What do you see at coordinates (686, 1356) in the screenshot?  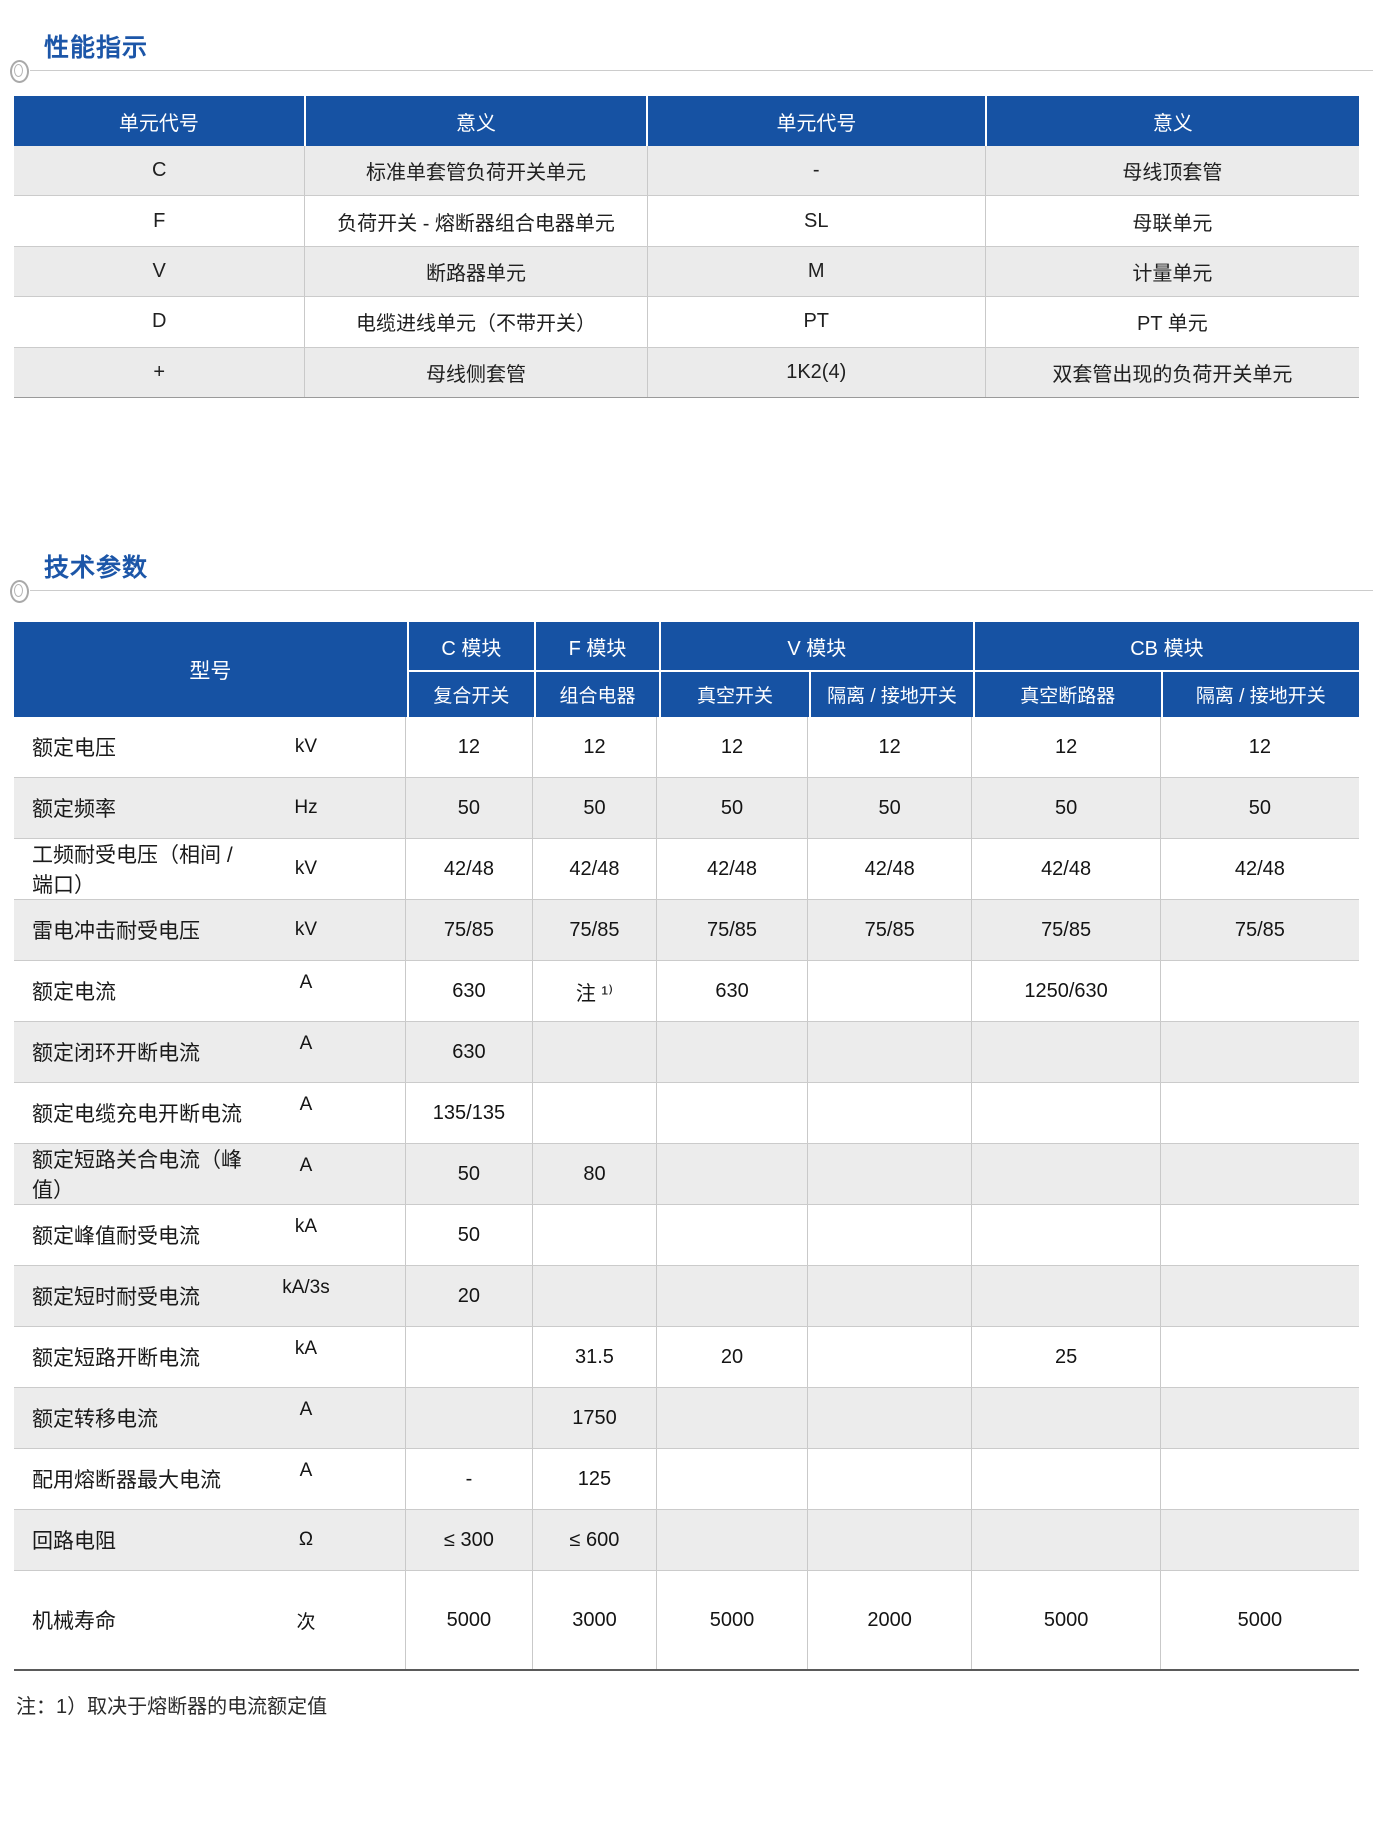 I see `table-row: 额定短路开断电流 kA 31.5 20 25` at bounding box center [686, 1356].